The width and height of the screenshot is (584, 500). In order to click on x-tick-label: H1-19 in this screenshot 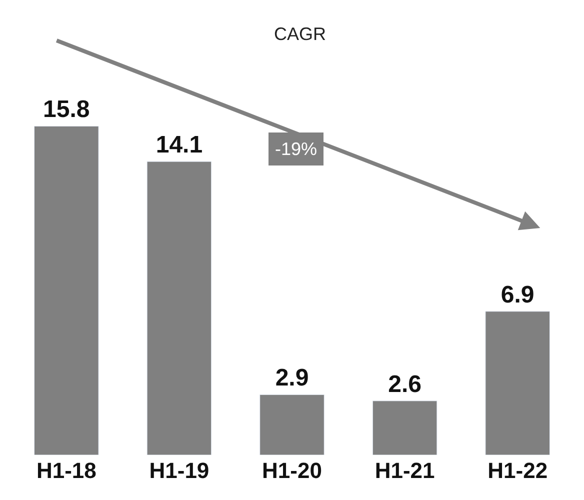, I will do `click(179, 470)`.